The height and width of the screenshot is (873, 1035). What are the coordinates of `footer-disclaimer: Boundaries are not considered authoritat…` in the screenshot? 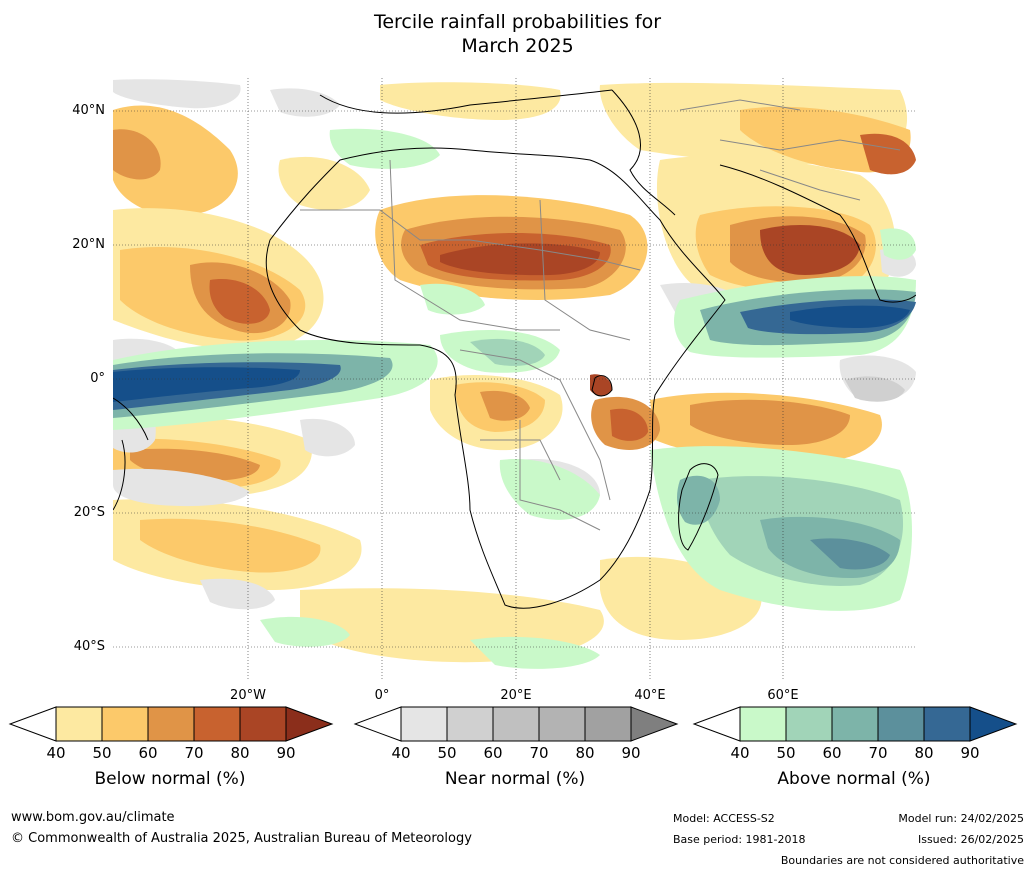 It's located at (902, 860).